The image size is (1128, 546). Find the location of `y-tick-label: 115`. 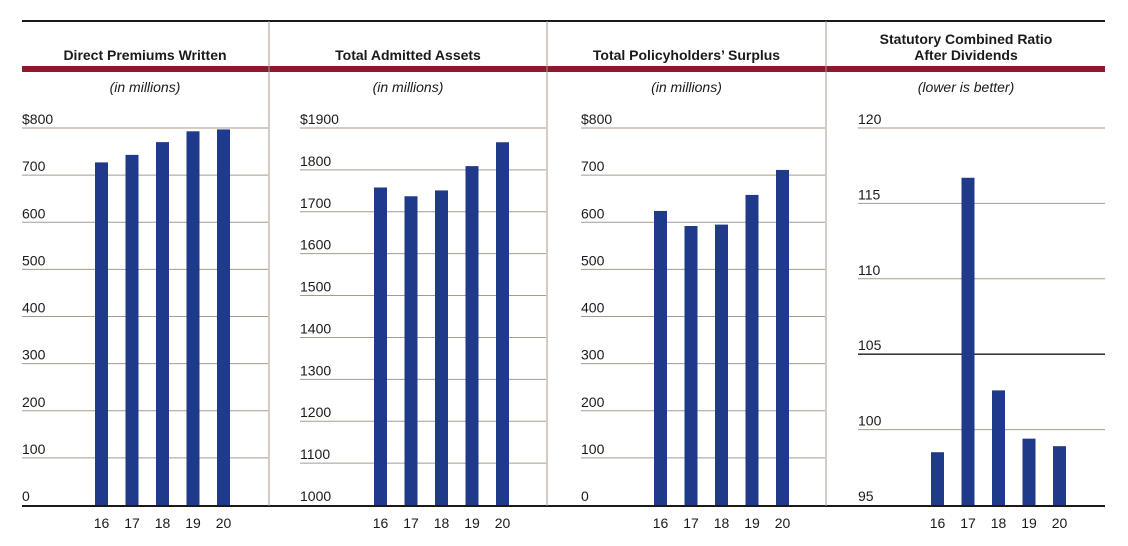

y-tick-label: 115 is located at coordinates (869, 194).